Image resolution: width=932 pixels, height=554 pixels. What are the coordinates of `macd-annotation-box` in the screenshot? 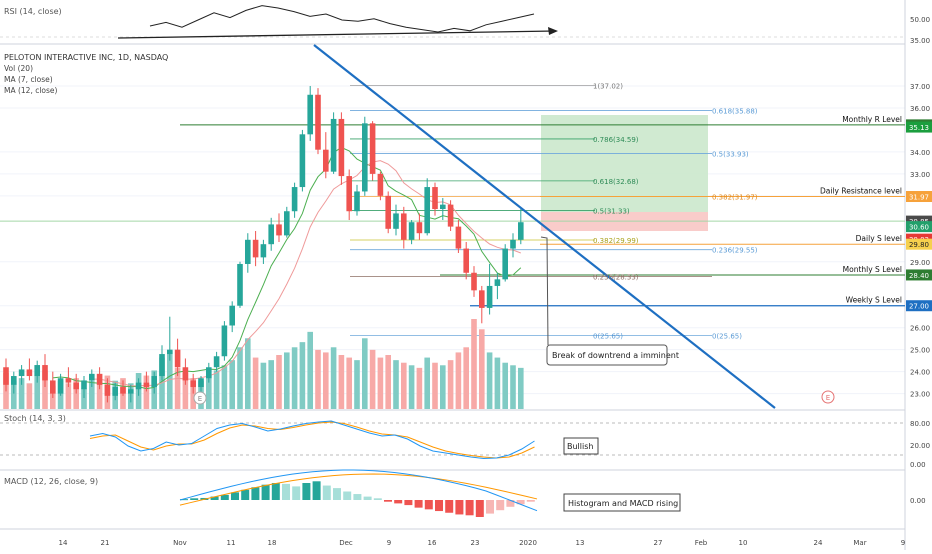 It's located at (622, 502).